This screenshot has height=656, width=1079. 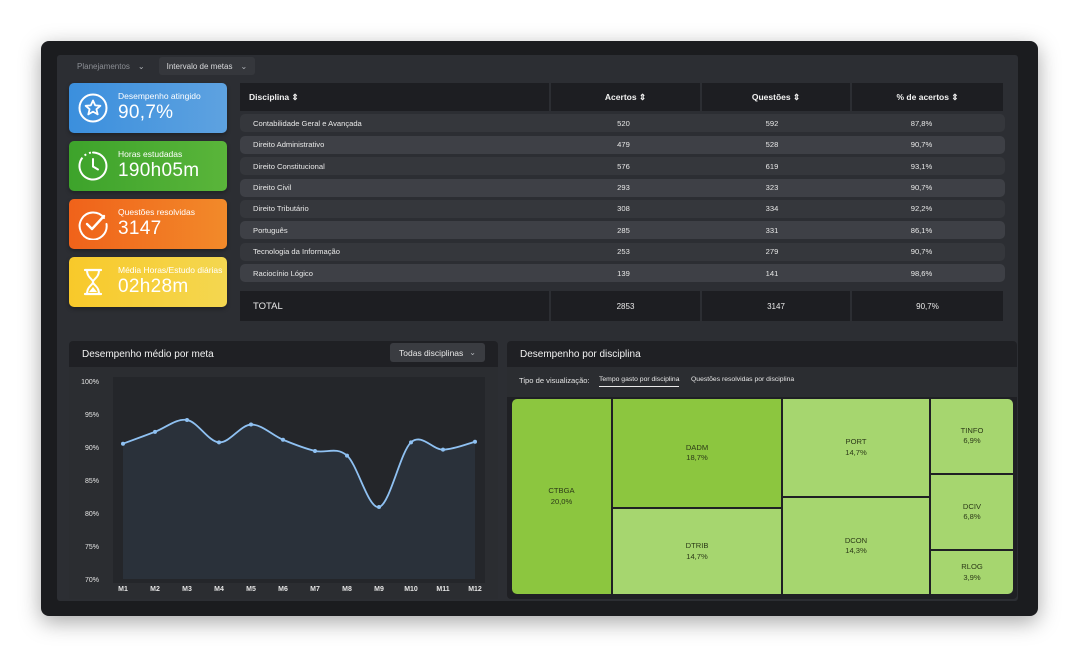 I want to click on header-questoes: Questões ⇕, so click(x=776, y=97).